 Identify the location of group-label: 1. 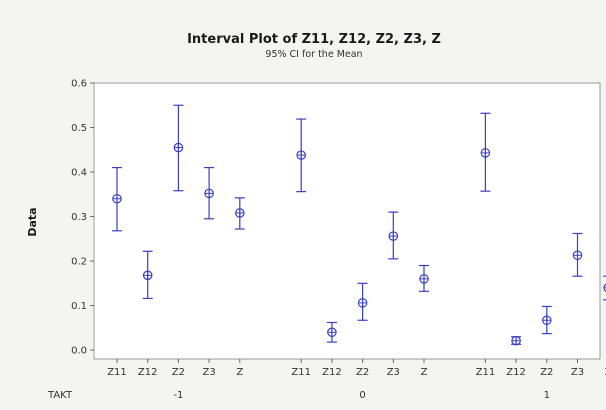
(547, 395).